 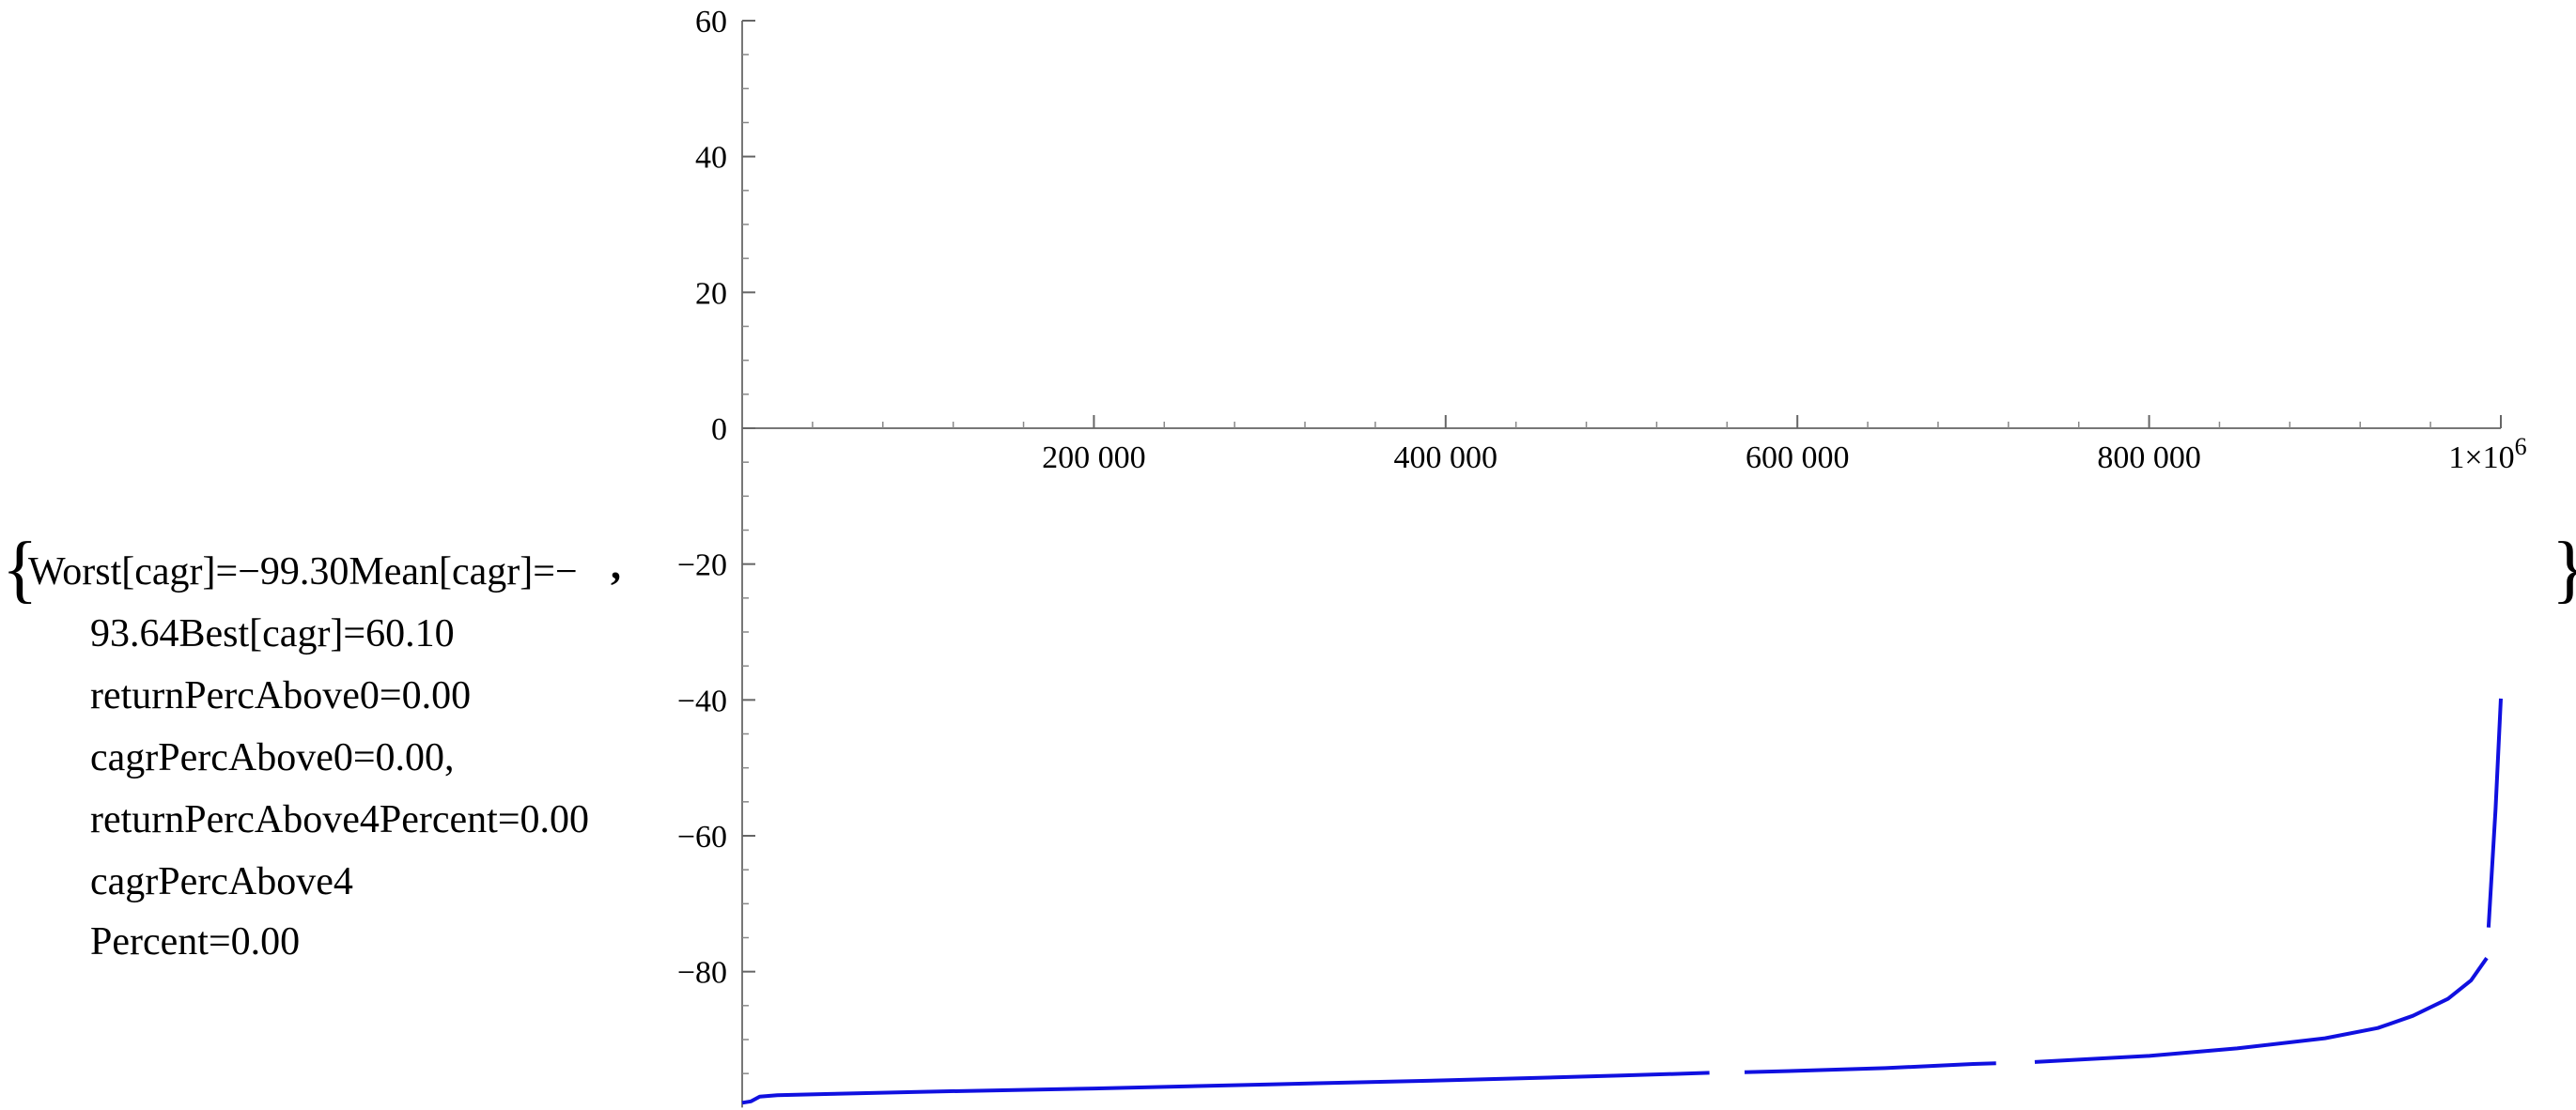 What do you see at coordinates (273, 757) in the screenshot?
I see `stat-line-cagr-above0: cagrPercAbove0=0.00,` at bounding box center [273, 757].